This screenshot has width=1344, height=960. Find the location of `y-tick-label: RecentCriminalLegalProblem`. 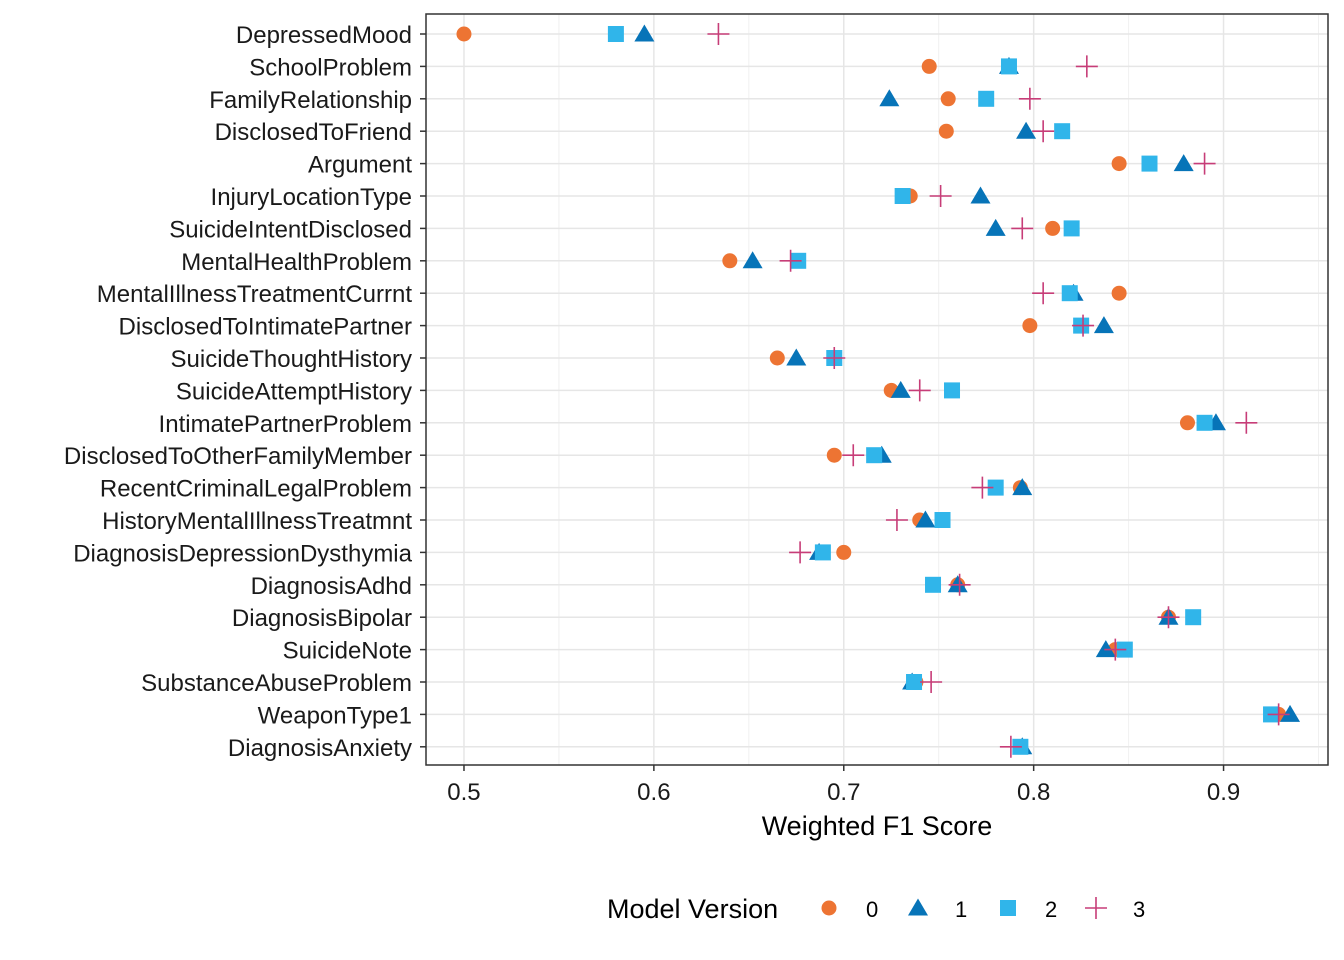

y-tick-label: RecentCriminalLegalProblem is located at coordinates (256, 489).